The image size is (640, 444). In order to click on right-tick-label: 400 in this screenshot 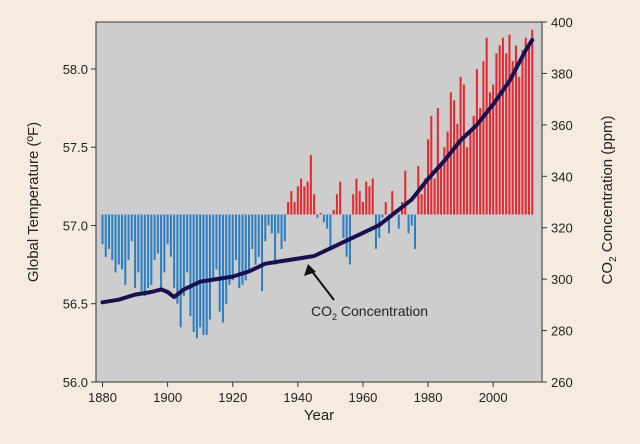, I will do `click(562, 22)`.